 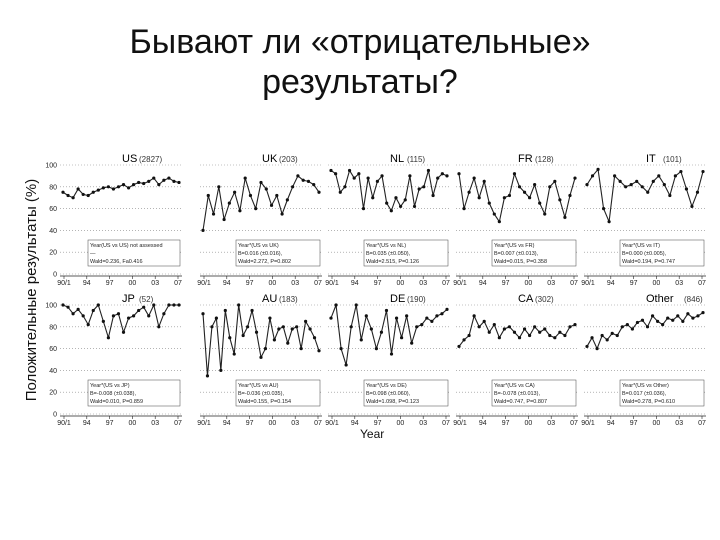 What do you see at coordinates (53, 349) in the screenshot?
I see `y-tick-label: 60` at bounding box center [53, 349].